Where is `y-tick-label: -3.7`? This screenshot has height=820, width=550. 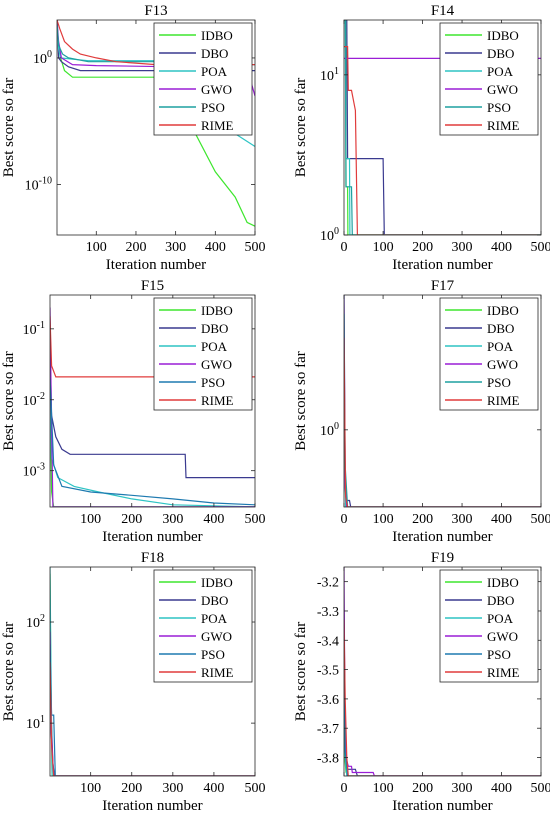
y-tick-label: -3.7 is located at coordinates (328, 729).